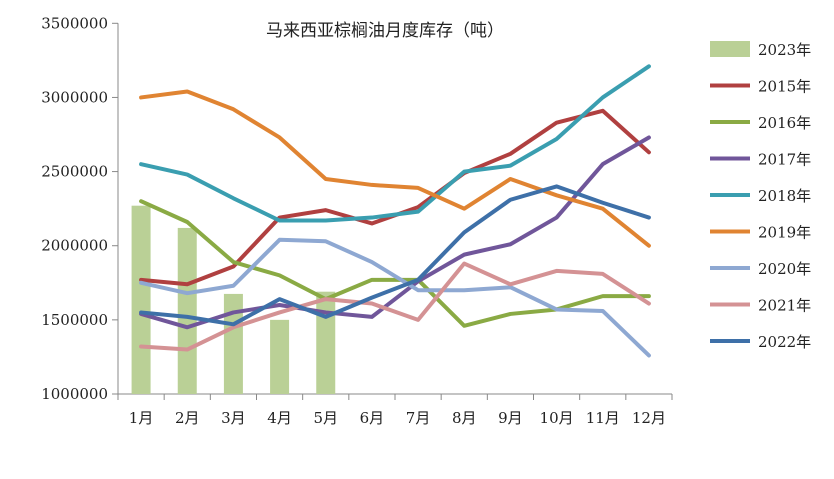 The width and height of the screenshot is (834, 479). What do you see at coordinates (784, 50) in the screenshot?
I see `legend-label: 2023年` at bounding box center [784, 50].